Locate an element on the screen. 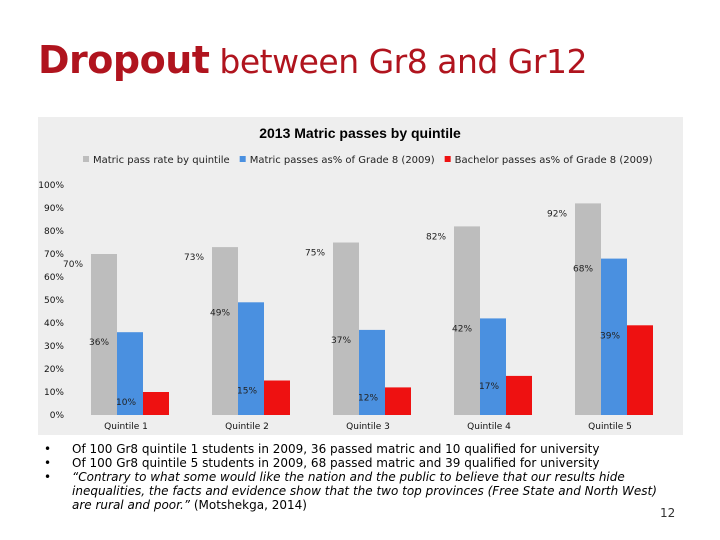  bullet-quote-source: (Motshekga, 2014) is located at coordinates (248, 505).